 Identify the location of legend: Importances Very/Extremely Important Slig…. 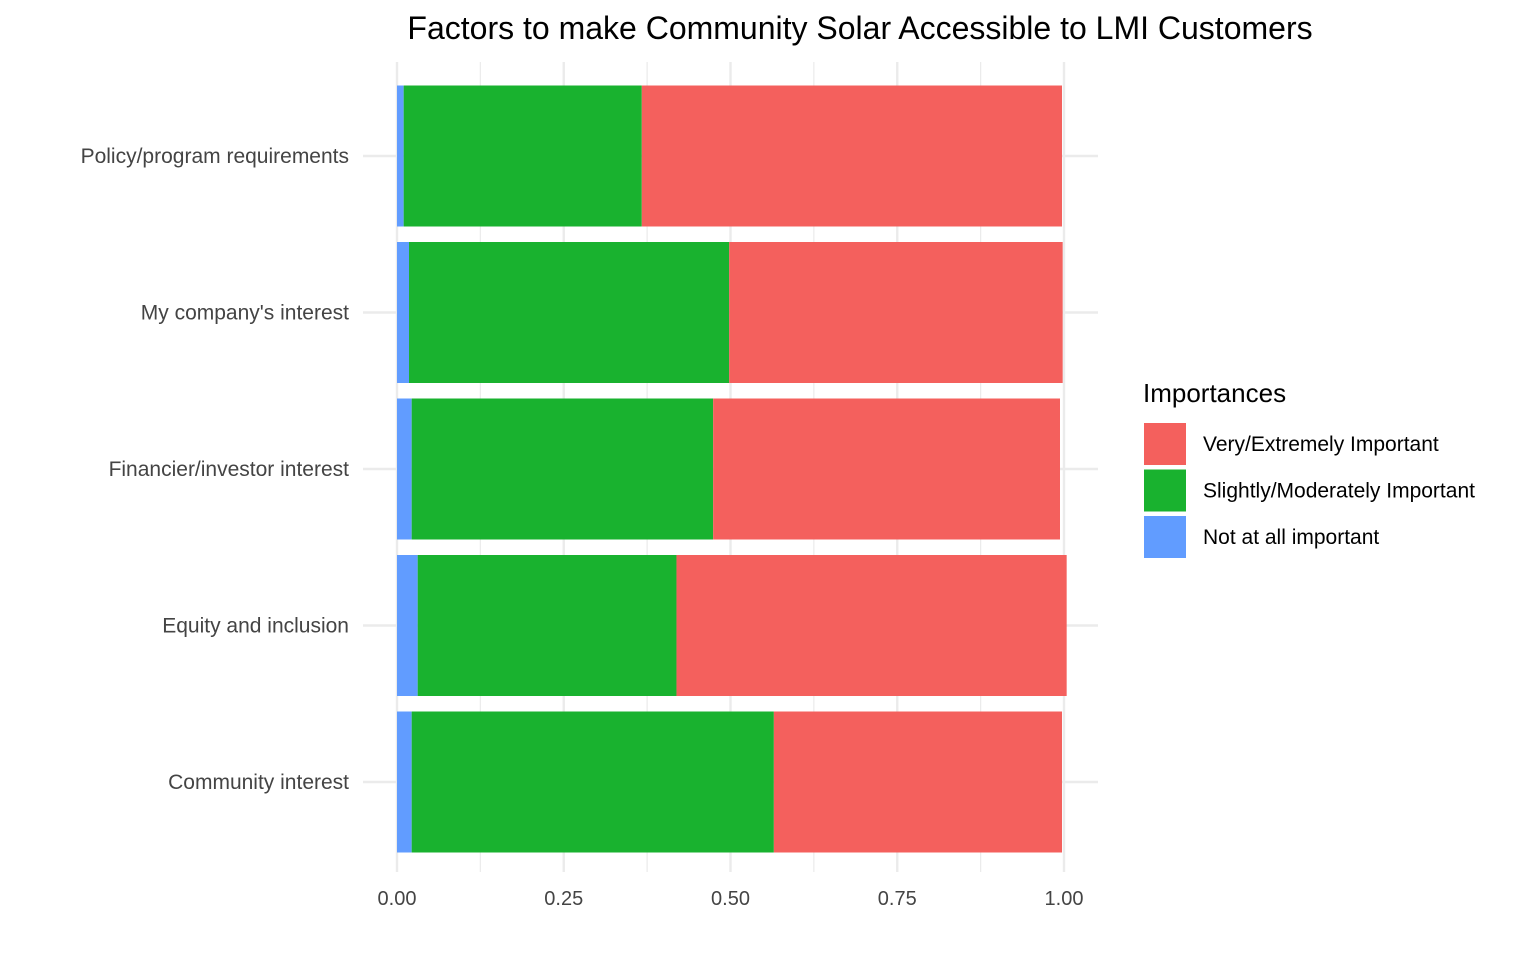
(1309, 468).